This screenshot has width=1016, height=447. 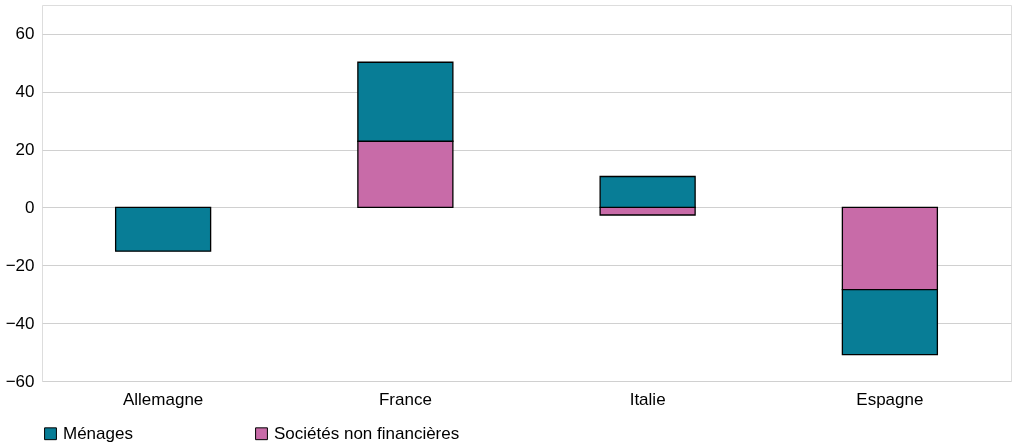 What do you see at coordinates (163, 229) in the screenshot?
I see `bar` at bounding box center [163, 229].